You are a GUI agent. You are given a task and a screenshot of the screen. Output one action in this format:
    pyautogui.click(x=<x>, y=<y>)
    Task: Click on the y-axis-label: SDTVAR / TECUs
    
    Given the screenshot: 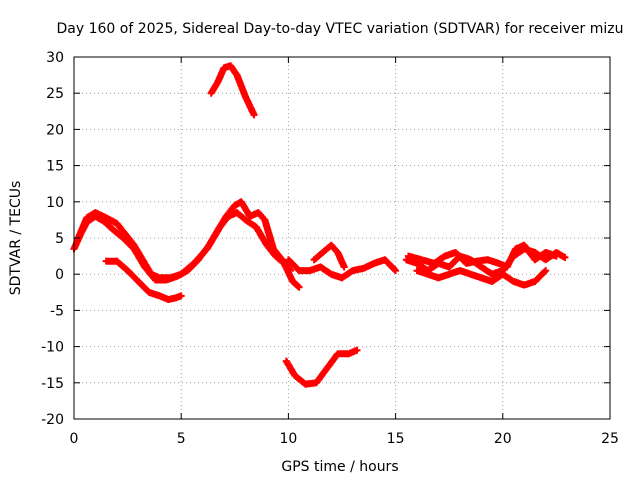 What is the action you would take?
    pyautogui.click(x=16, y=238)
    